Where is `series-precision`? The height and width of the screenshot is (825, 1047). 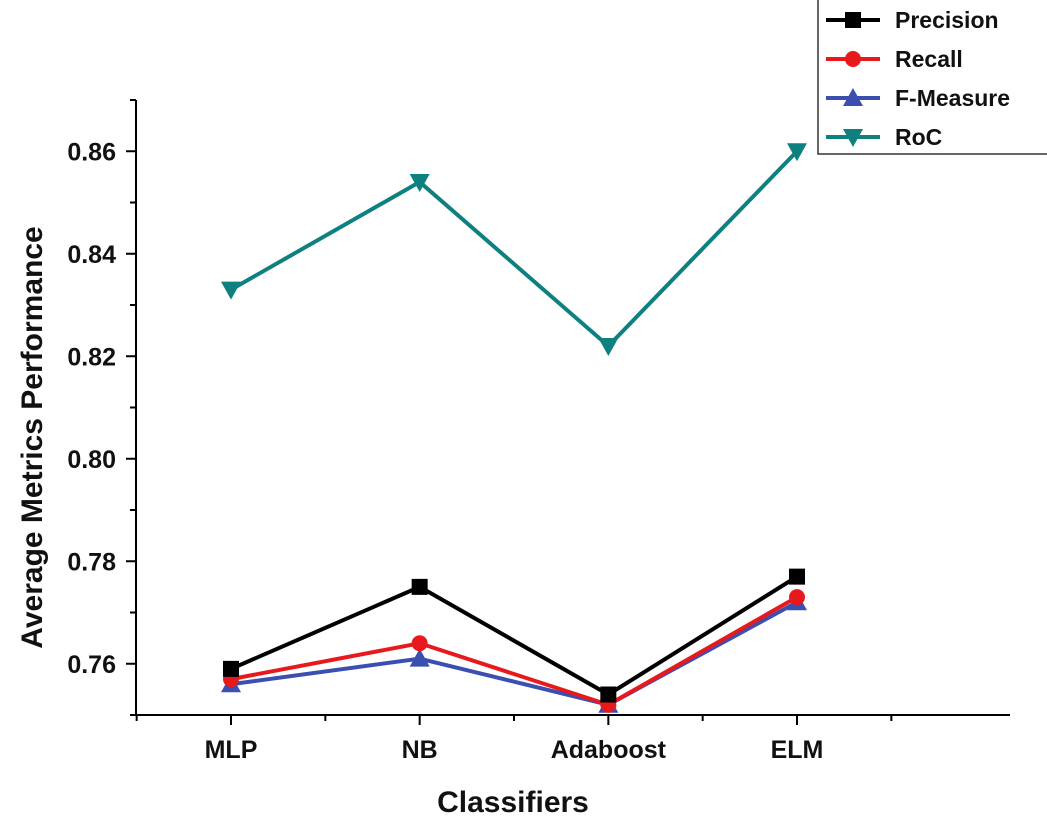
series-precision is located at coordinates (514, 635).